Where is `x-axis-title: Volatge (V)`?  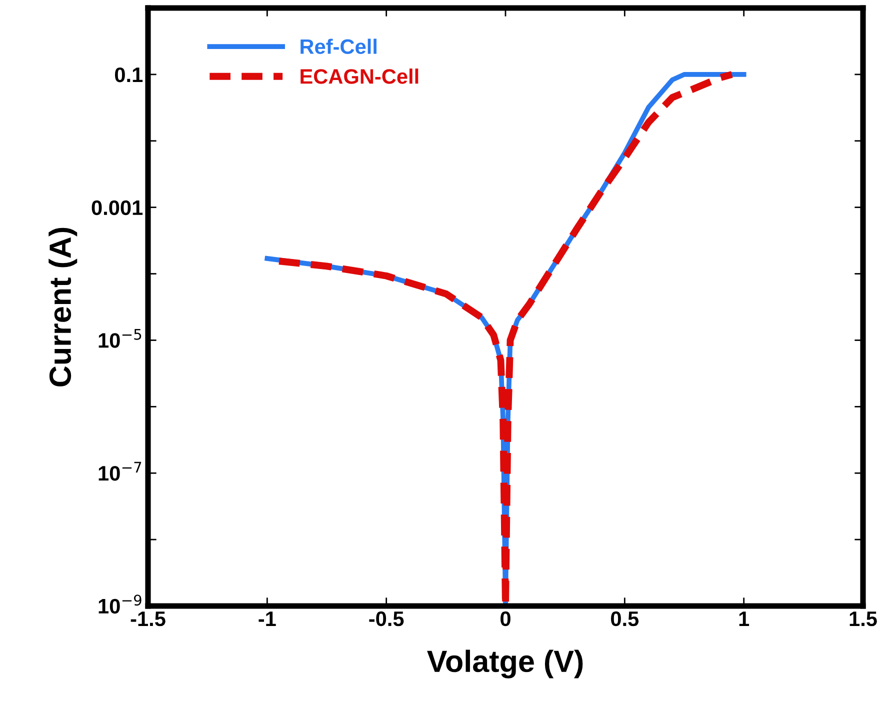 x-axis-title: Volatge (V) is located at coordinates (505, 664).